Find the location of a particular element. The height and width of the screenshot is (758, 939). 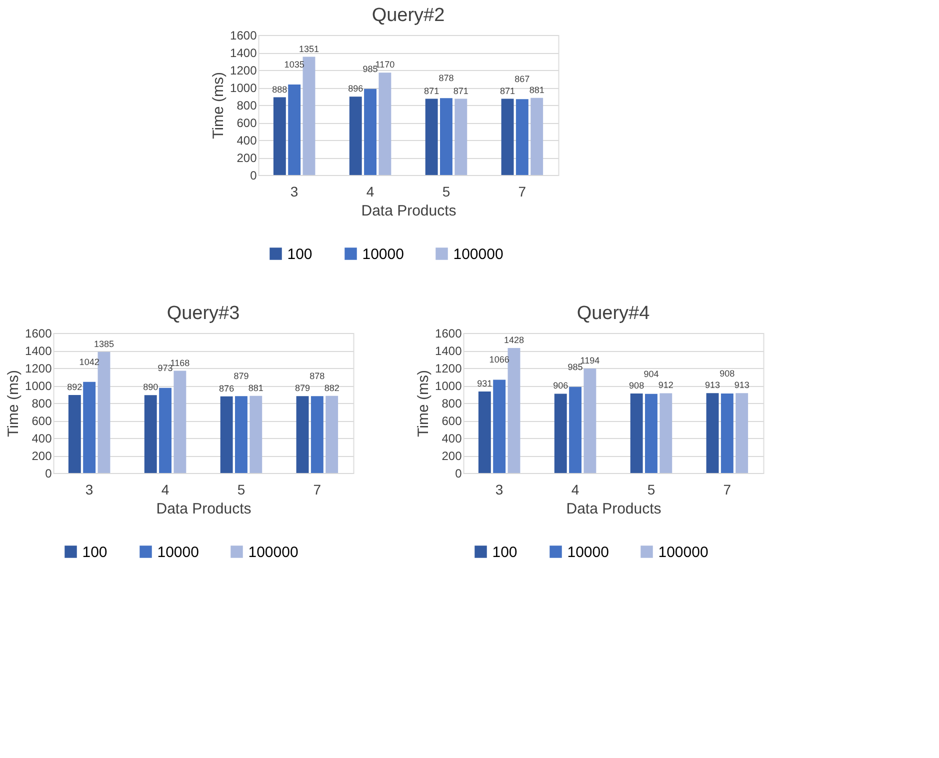

y-tick-label: 1400 is located at coordinates (38, 351).